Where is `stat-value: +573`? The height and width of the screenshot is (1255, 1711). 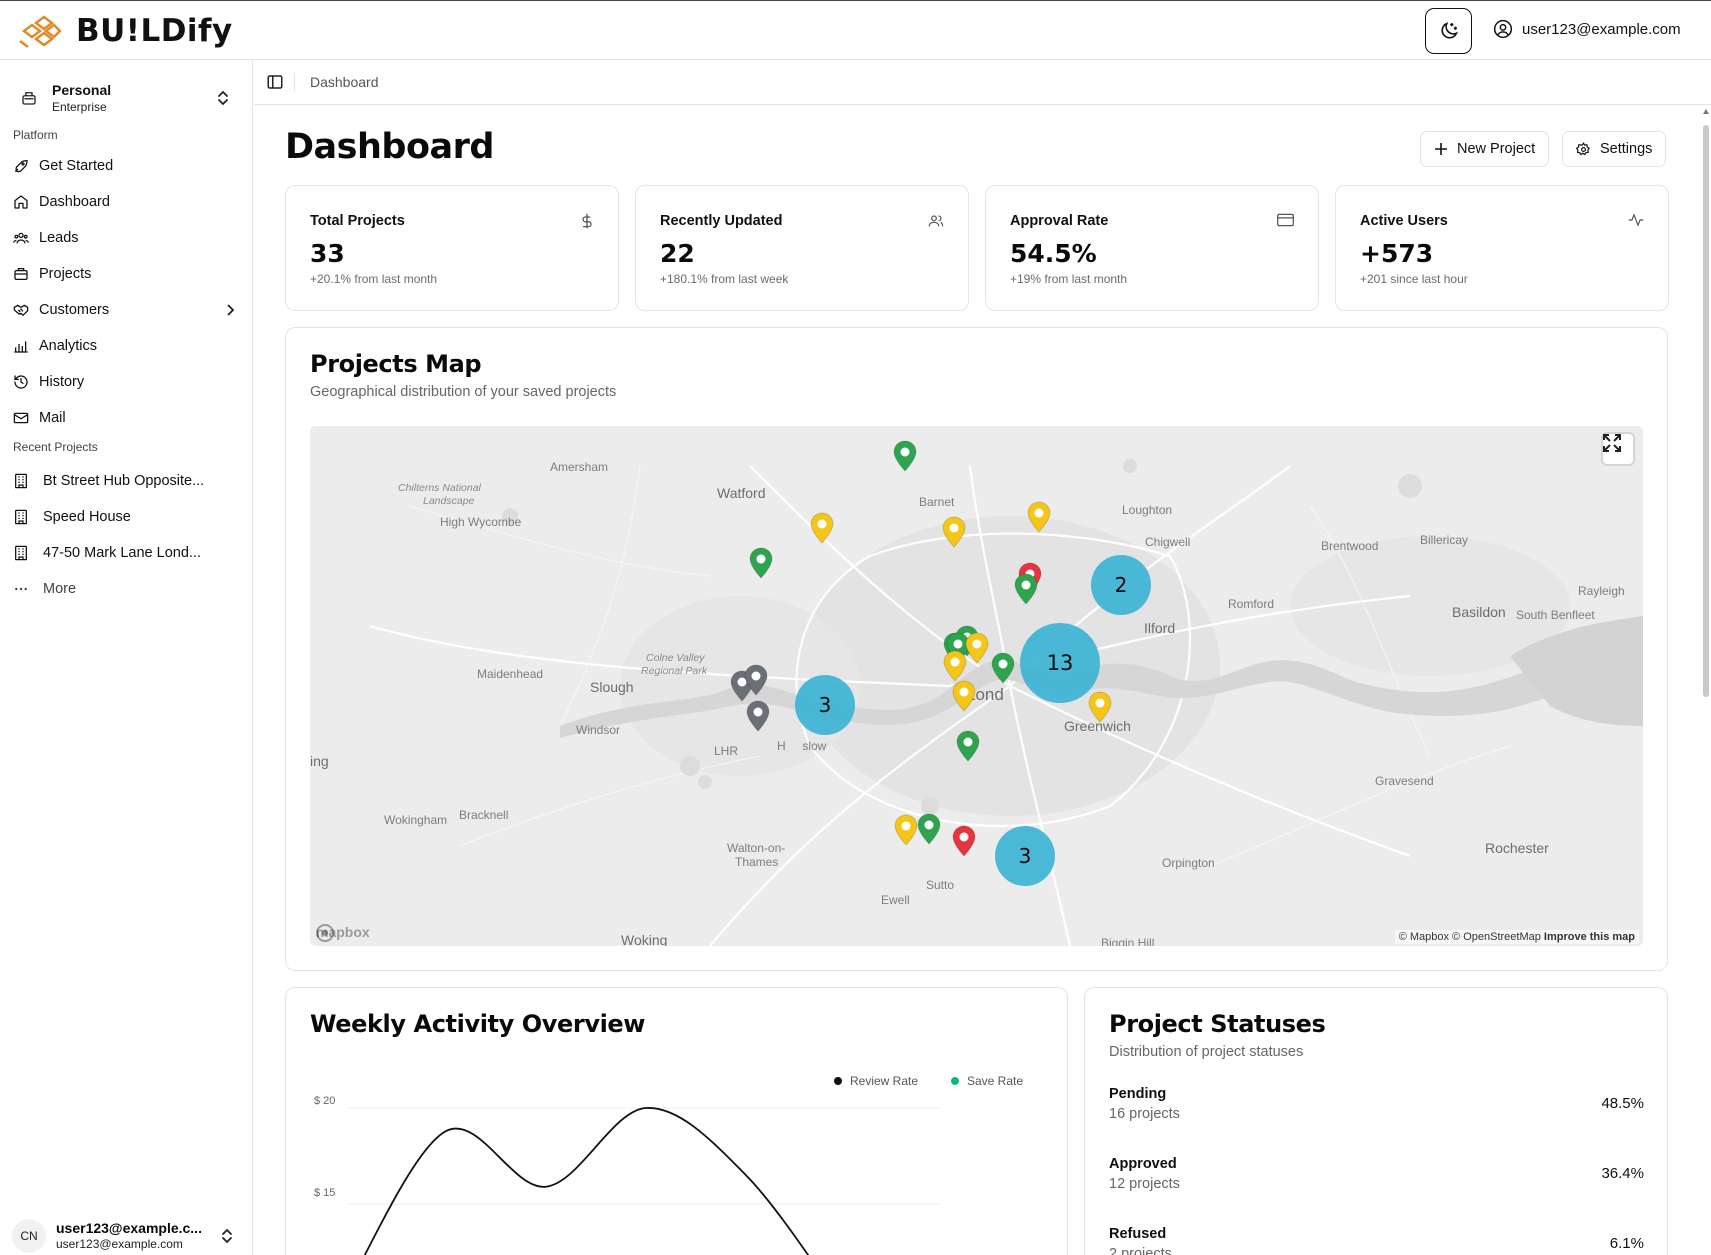 stat-value: +573 is located at coordinates (1397, 253).